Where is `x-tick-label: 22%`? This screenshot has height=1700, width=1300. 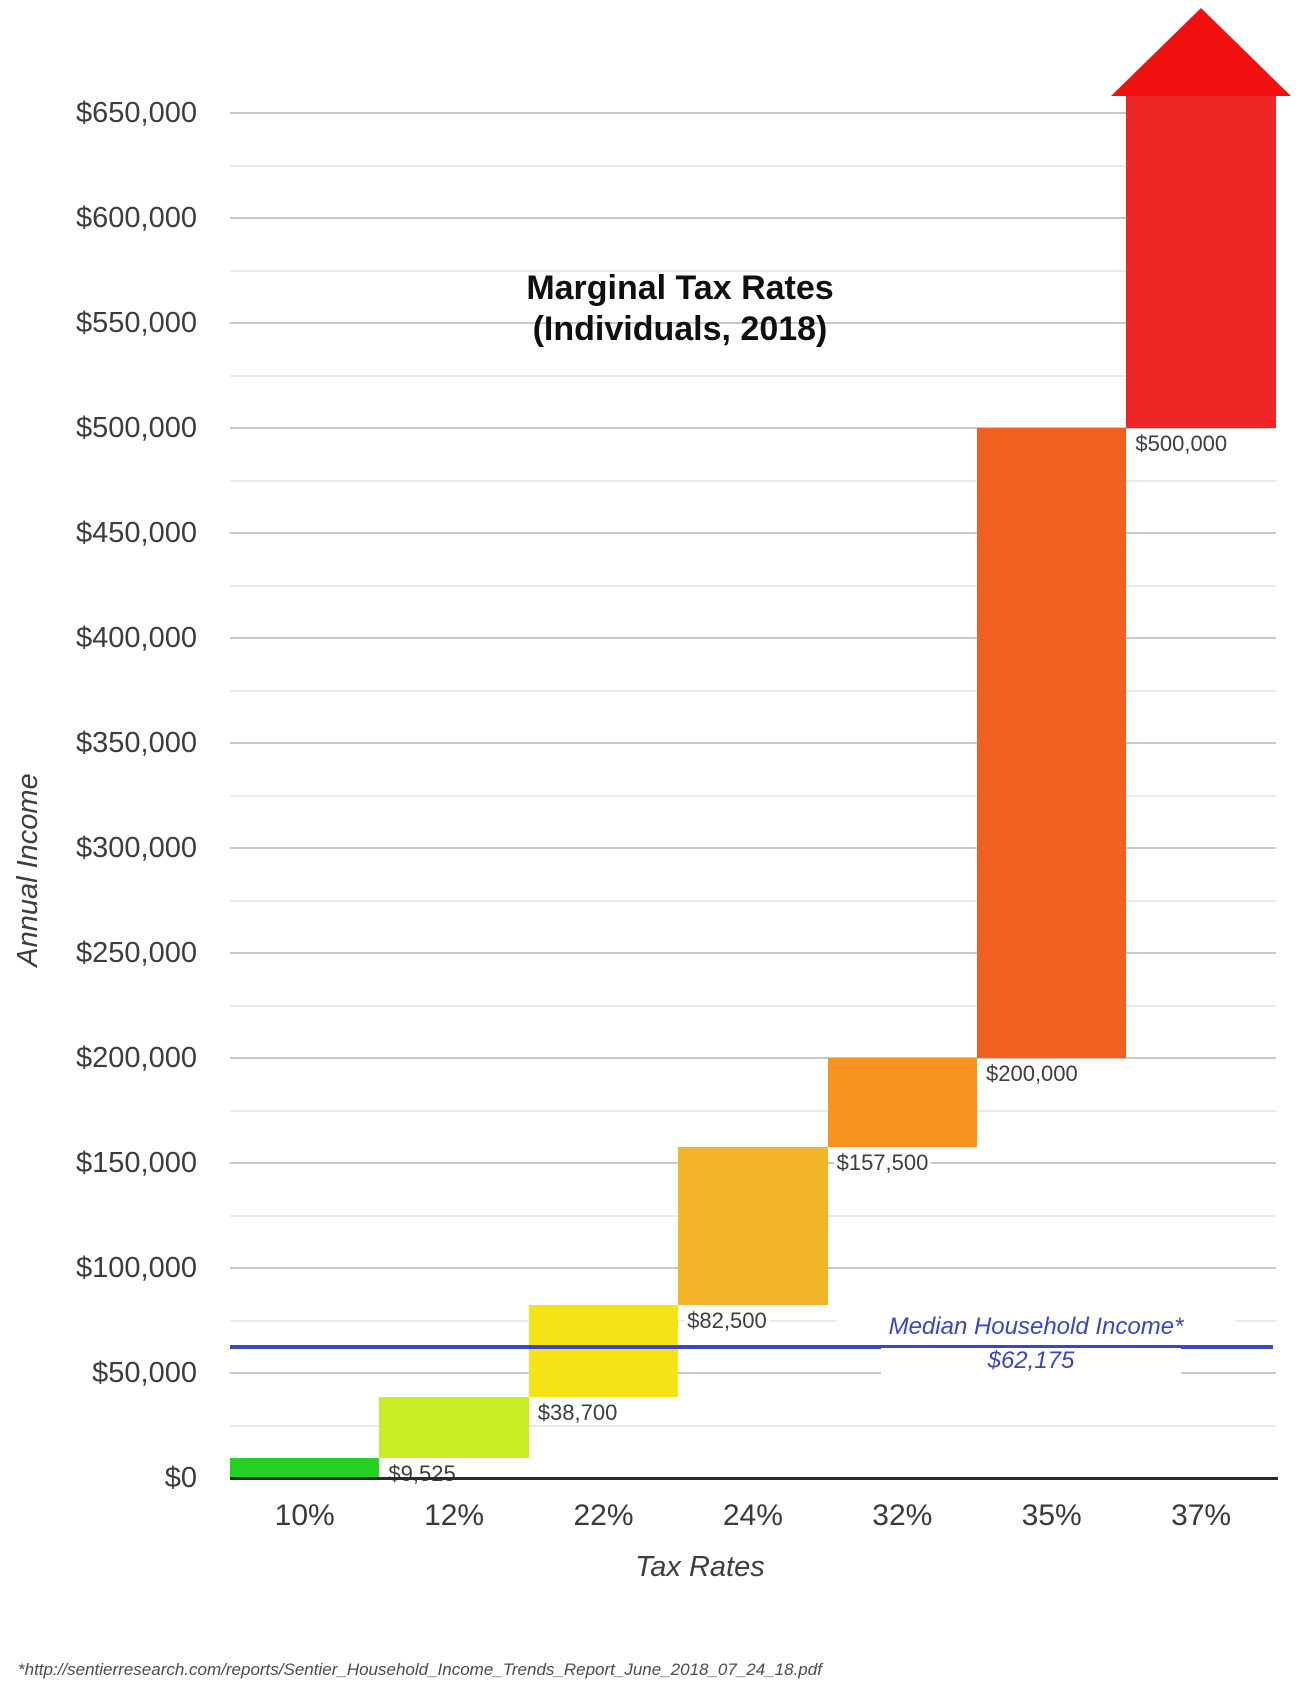 x-tick-label: 22% is located at coordinates (603, 1515).